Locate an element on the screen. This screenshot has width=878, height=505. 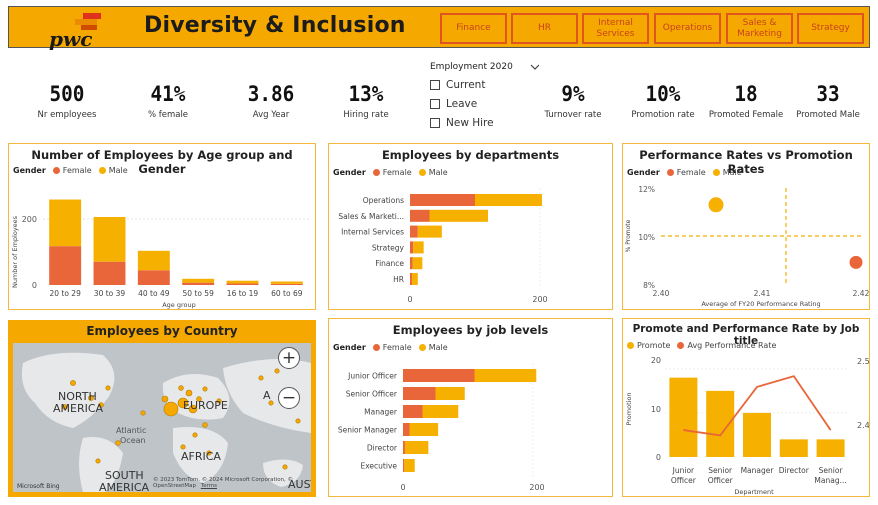
y-tick: 200 is located at coordinates (29, 219).